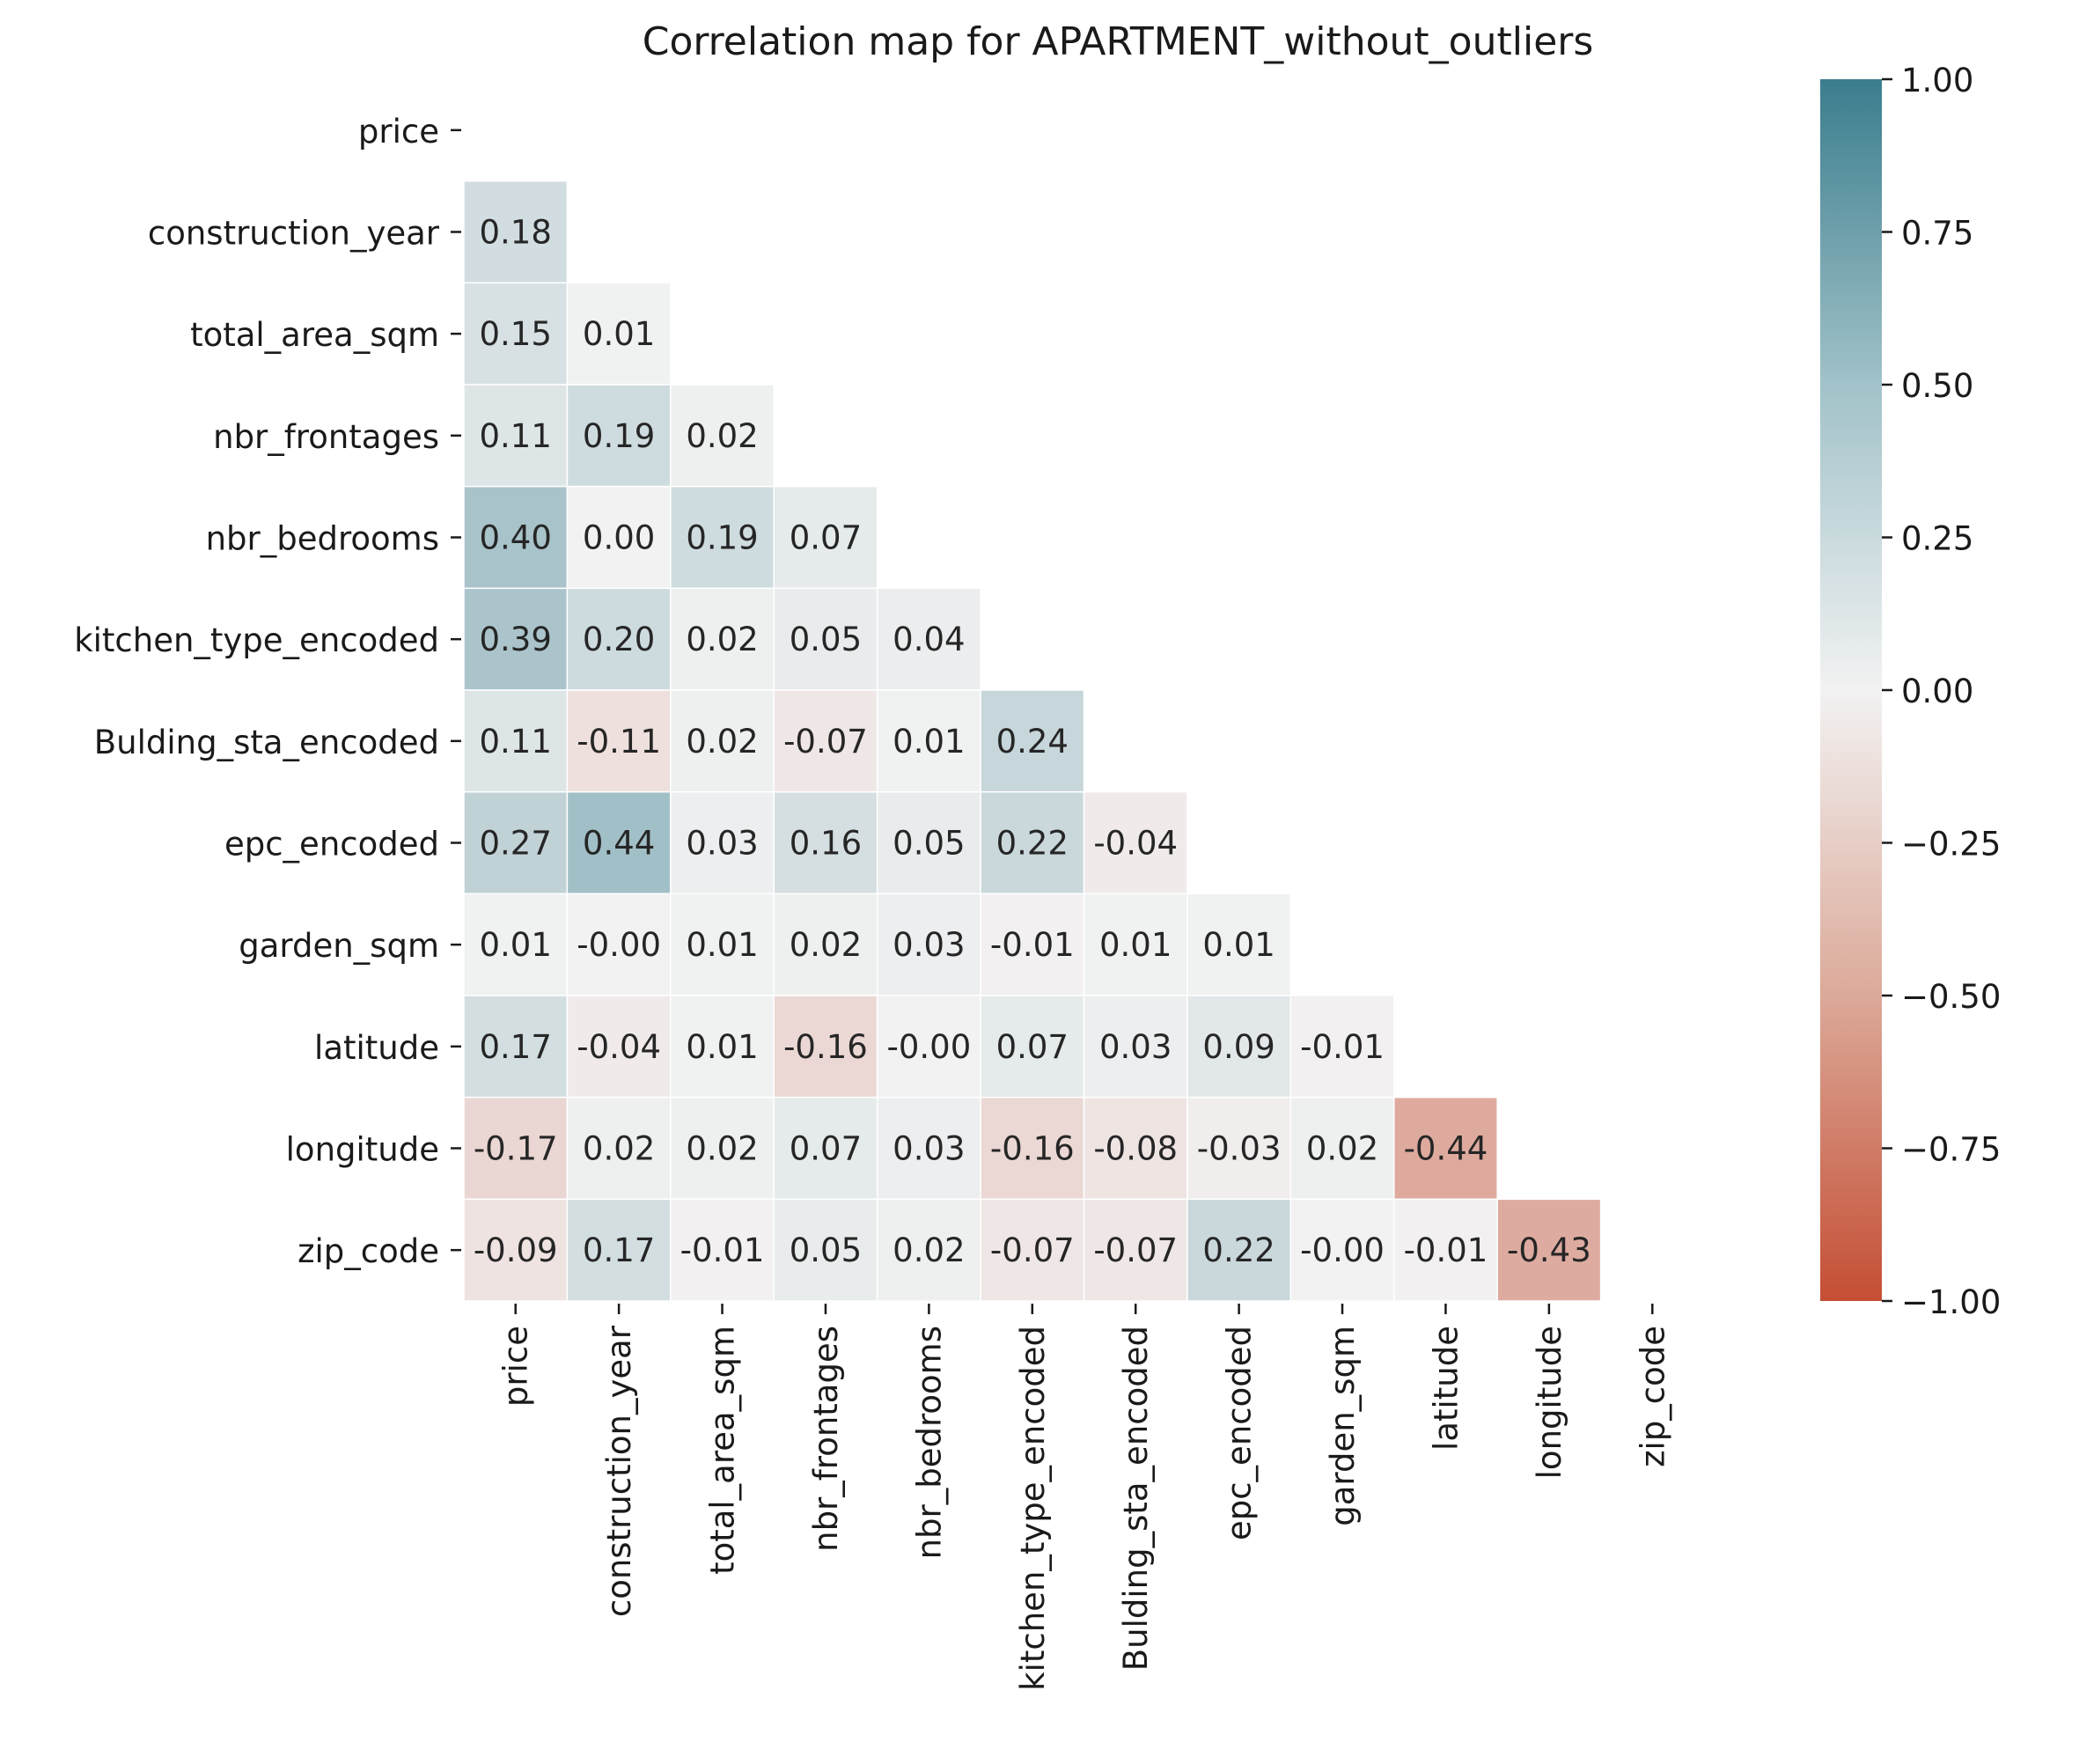 This screenshot has height=1764, width=2079. I want to click on cell-value-label: 0.15, so click(516, 334).